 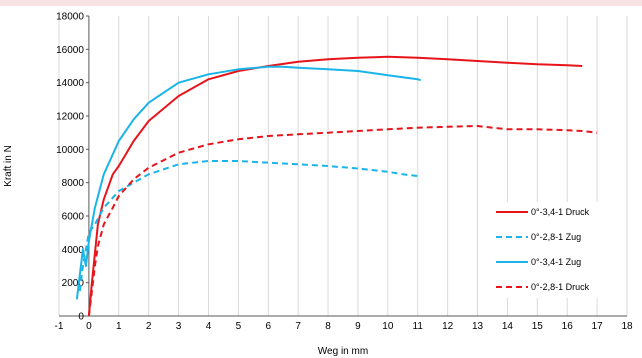 What do you see at coordinates (268, 326) in the screenshot?
I see `x-tick-label: 6` at bounding box center [268, 326].